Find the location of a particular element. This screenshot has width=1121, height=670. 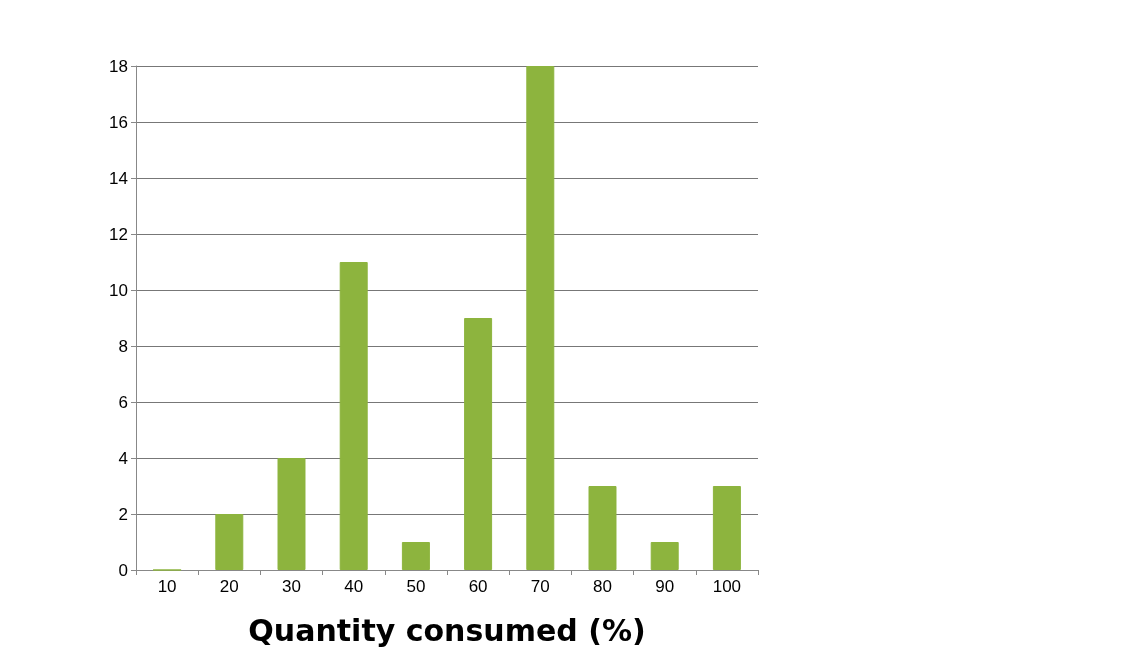

x-tick-label: 30 is located at coordinates (291, 586).